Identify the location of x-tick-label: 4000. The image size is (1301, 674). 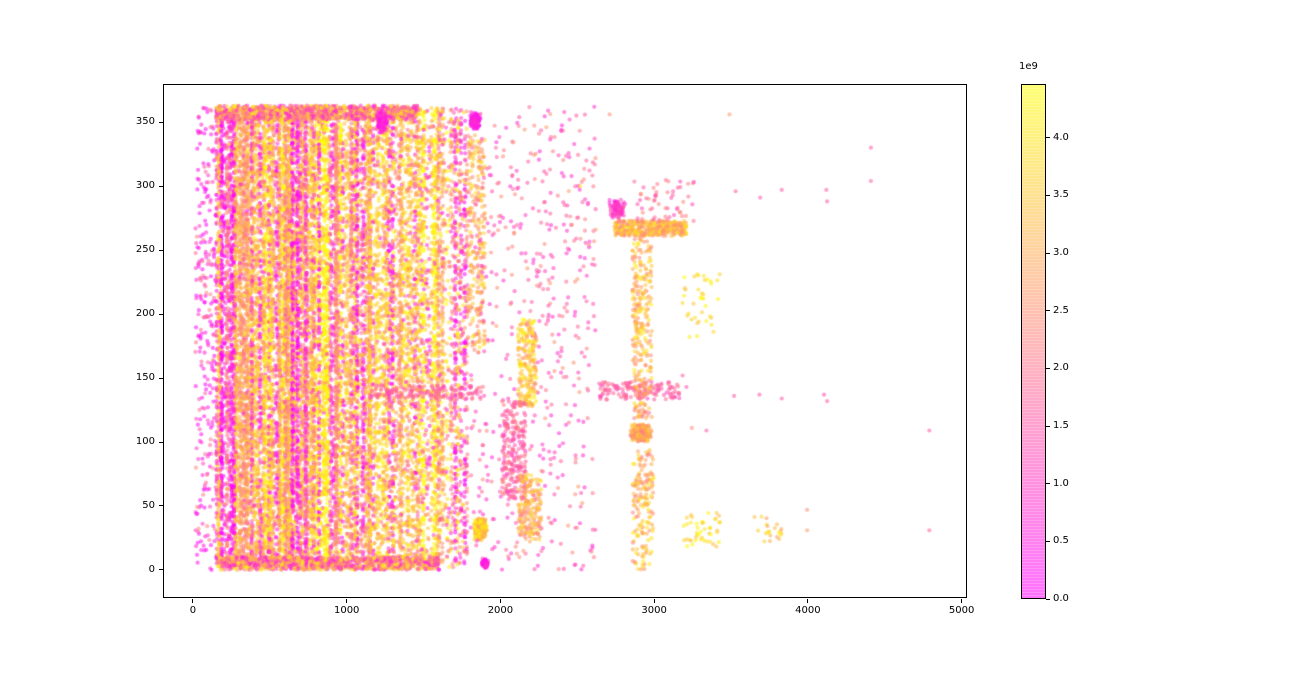
(808, 610).